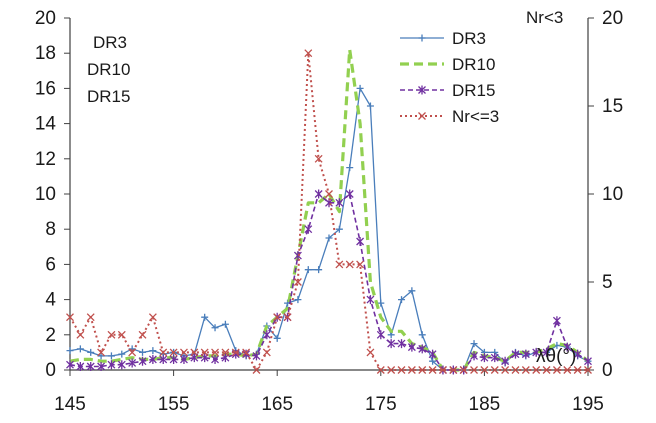 This screenshot has height=423, width=656. What do you see at coordinates (556, 356) in the screenshot?
I see `x-axis-label: λθ(°)` at bounding box center [556, 356].